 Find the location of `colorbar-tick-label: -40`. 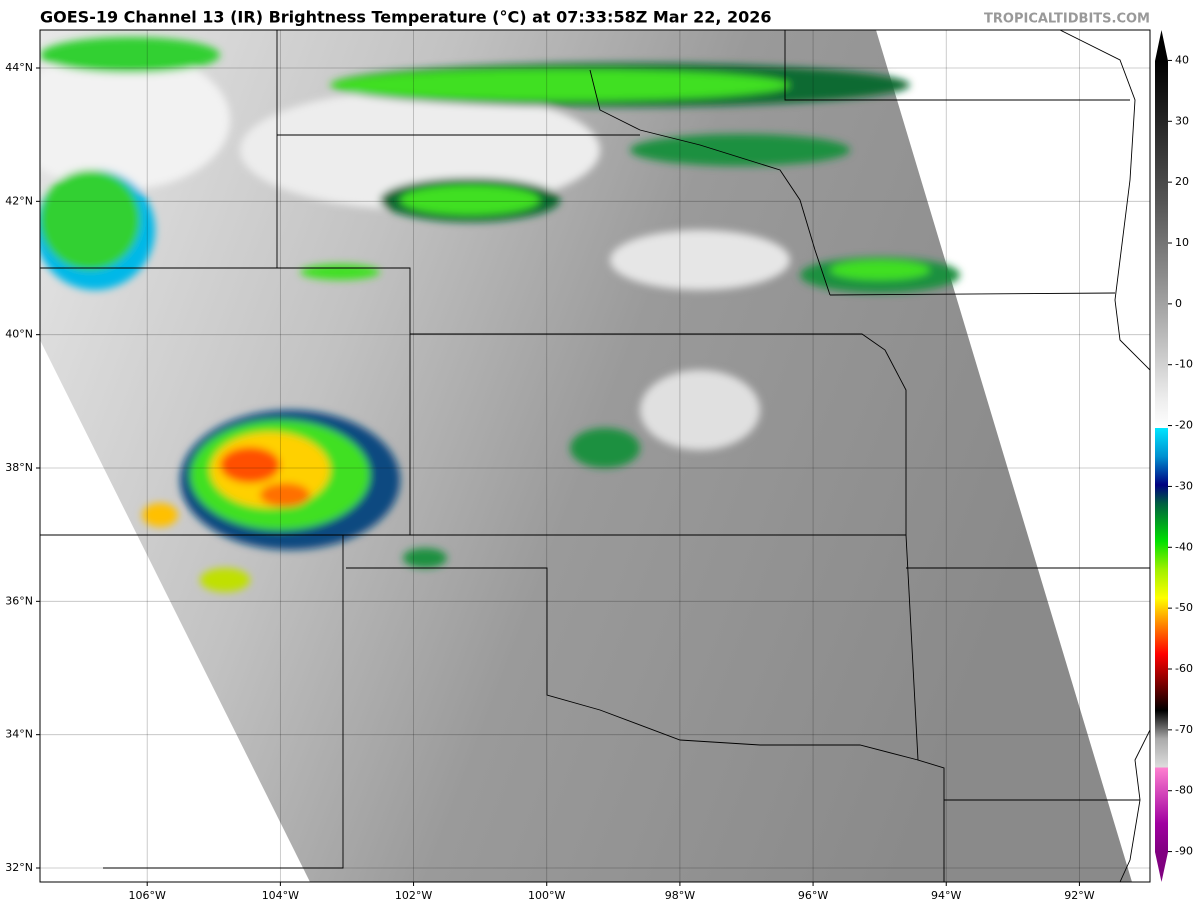

colorbar-tick-label: -40 is located at coordinates (1184, 546).